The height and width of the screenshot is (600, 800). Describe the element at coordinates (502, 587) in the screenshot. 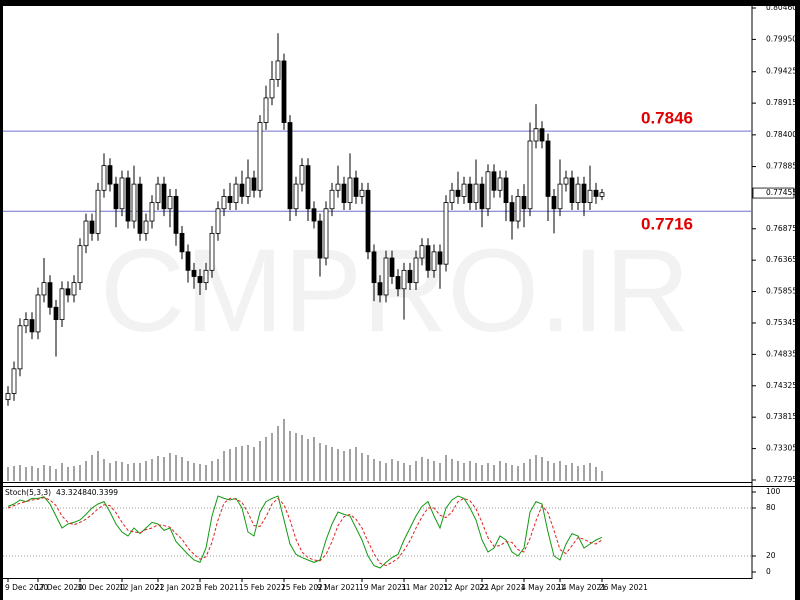

I see `x-tick-label: 22 Apr 2021` at that location.